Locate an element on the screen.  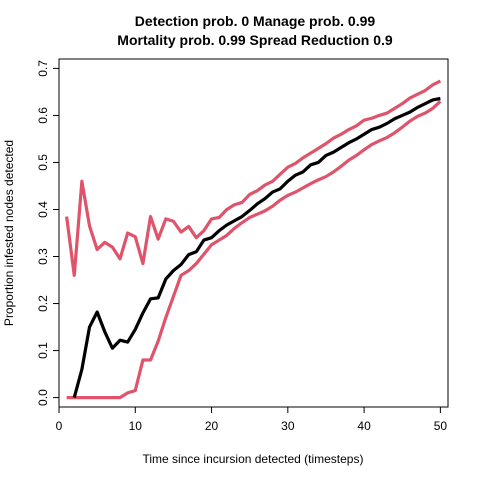
y-axis-label: Proportion infested nodes detected is located at coordinates (9, 233).